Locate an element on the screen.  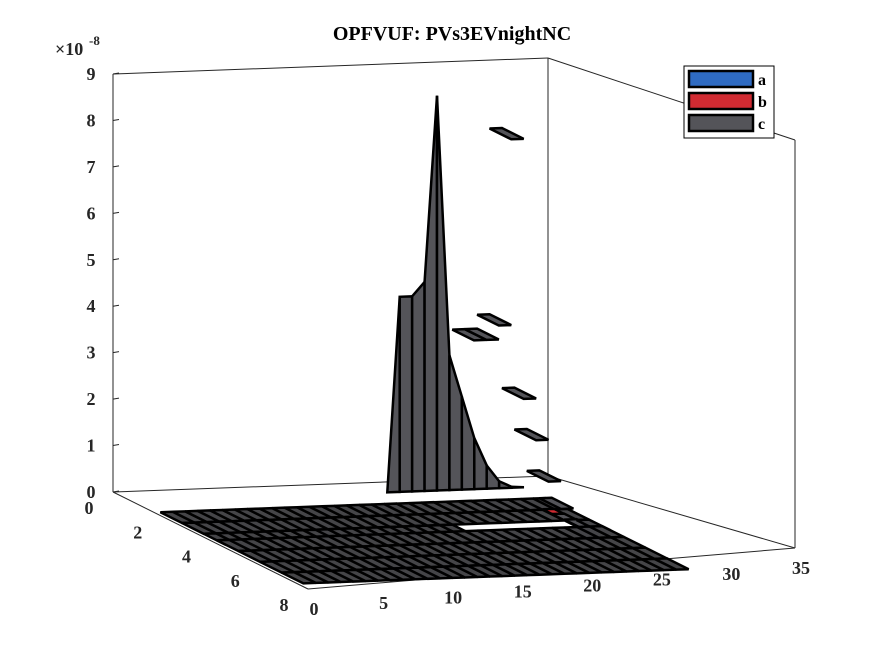
x-tick-label: 20 is located at coordinates (592, 586).